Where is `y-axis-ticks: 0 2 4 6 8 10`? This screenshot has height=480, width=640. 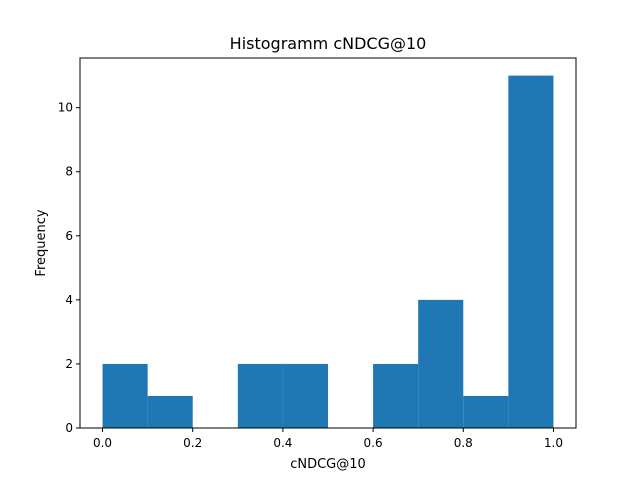 y-axis-ticks: 0 2 4 6 8 10 is located at coordinates (69, 268).